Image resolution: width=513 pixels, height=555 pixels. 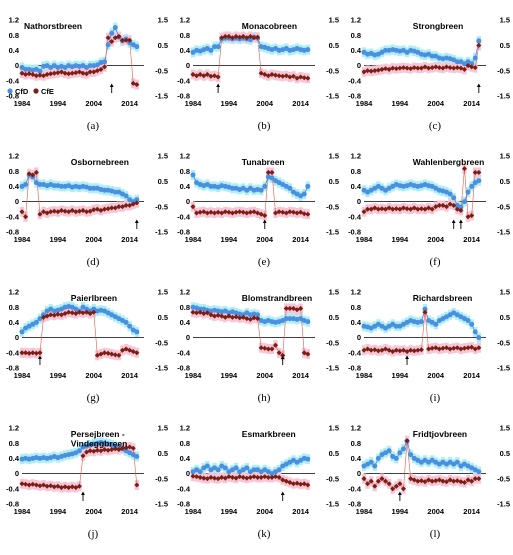 What do you see at coordinates (36, 91) in the screenshot?
I see `legend-cfe-marker` at bounding box center [36, 91].